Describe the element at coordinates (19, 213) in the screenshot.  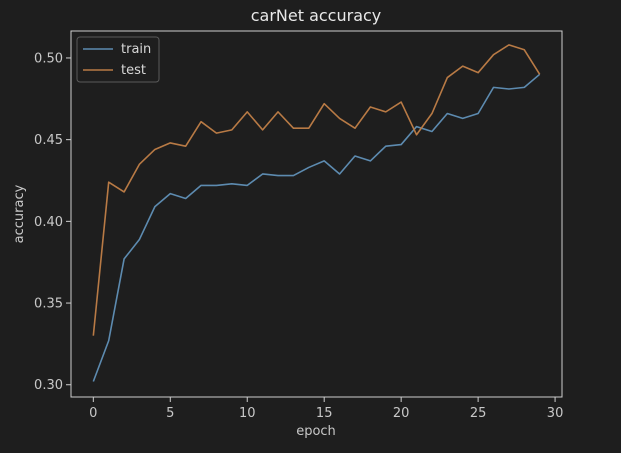
I see `y-axis-label: accuracy` at that location.